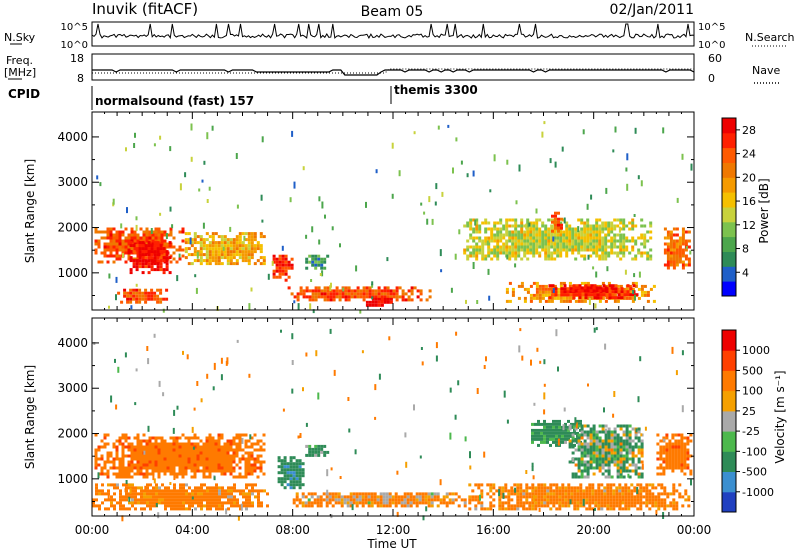  I want to click on x-tick-label: 04:00, so click(192, 530).